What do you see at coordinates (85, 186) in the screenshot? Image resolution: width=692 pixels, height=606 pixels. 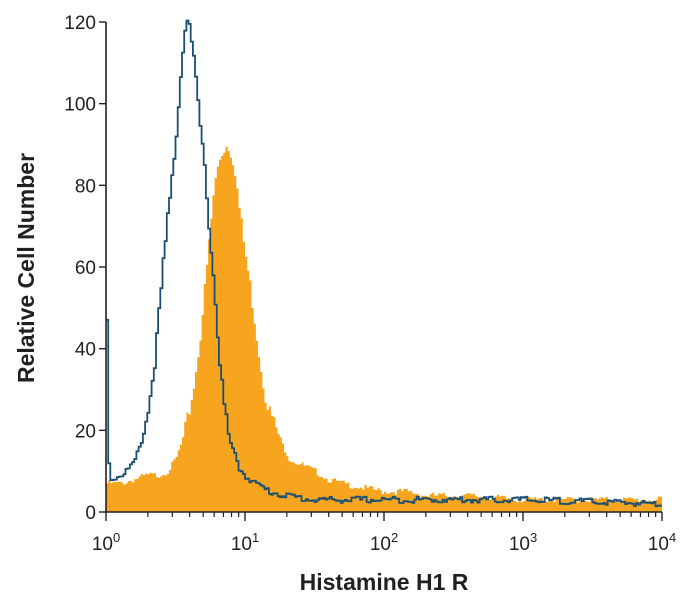 I see `y-tick-label: 80` at bounding box center [85, 186].